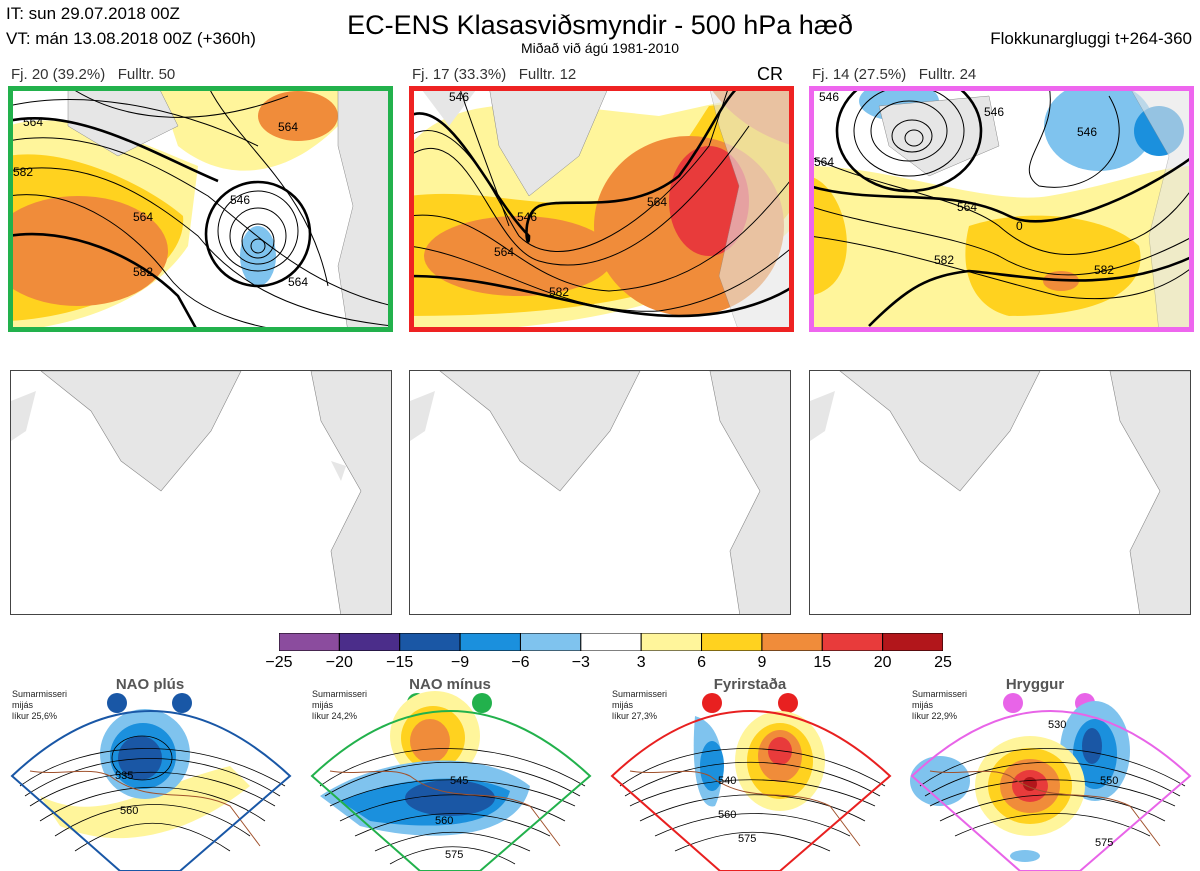 This screenshot has height=871, width=1200. What do you see at coordinates (770, 74) in the screenshot?
I see `cluster-2-badge: CR` at bounding box center [770, 74].